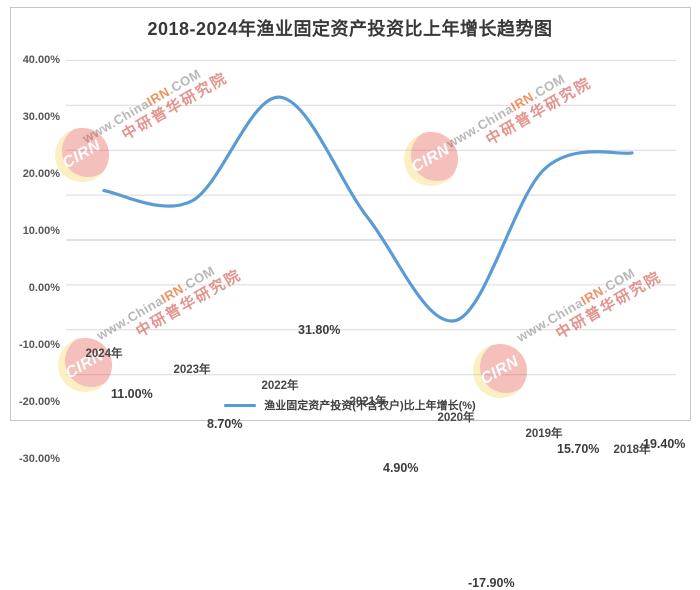  What do you see at coordinates (491, 583) in the screenshot?
I see `data-point-label: -17.90%` at bounding box center [491, 583].